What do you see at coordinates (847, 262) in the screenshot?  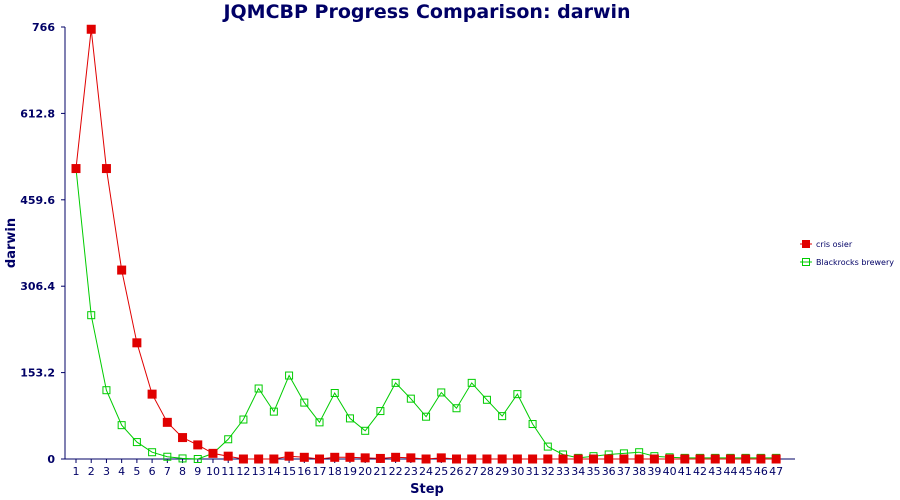 I see `legend-item: Blackrocks brewery` at bounding box center [847, 262].